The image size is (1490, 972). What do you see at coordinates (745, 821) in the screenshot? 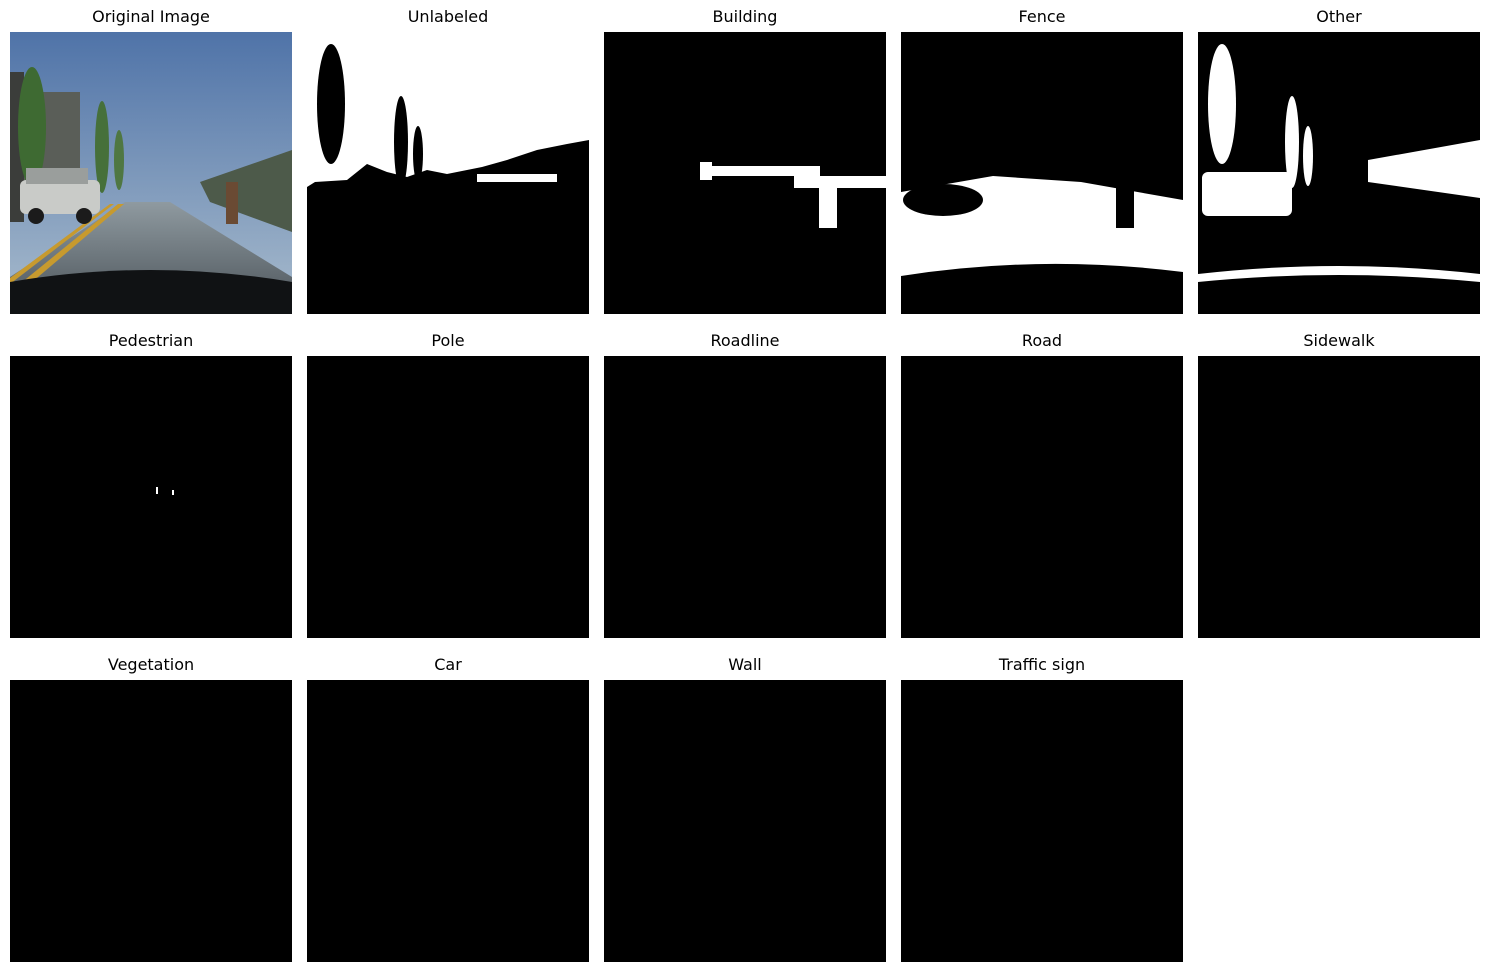
I see `wall-mask` at bounding box center [745, 821].